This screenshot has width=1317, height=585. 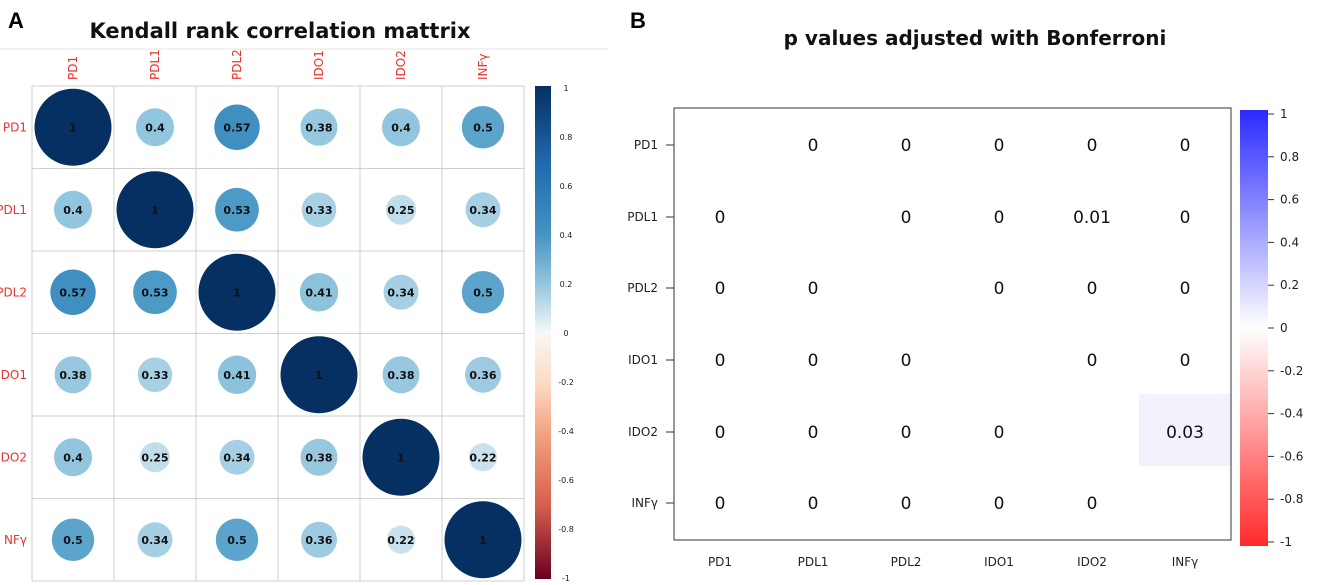 What do you see at coordinates (813, 562) in the screenshot?
I see `column-label: PDL1` at bounding box center [813, 562].